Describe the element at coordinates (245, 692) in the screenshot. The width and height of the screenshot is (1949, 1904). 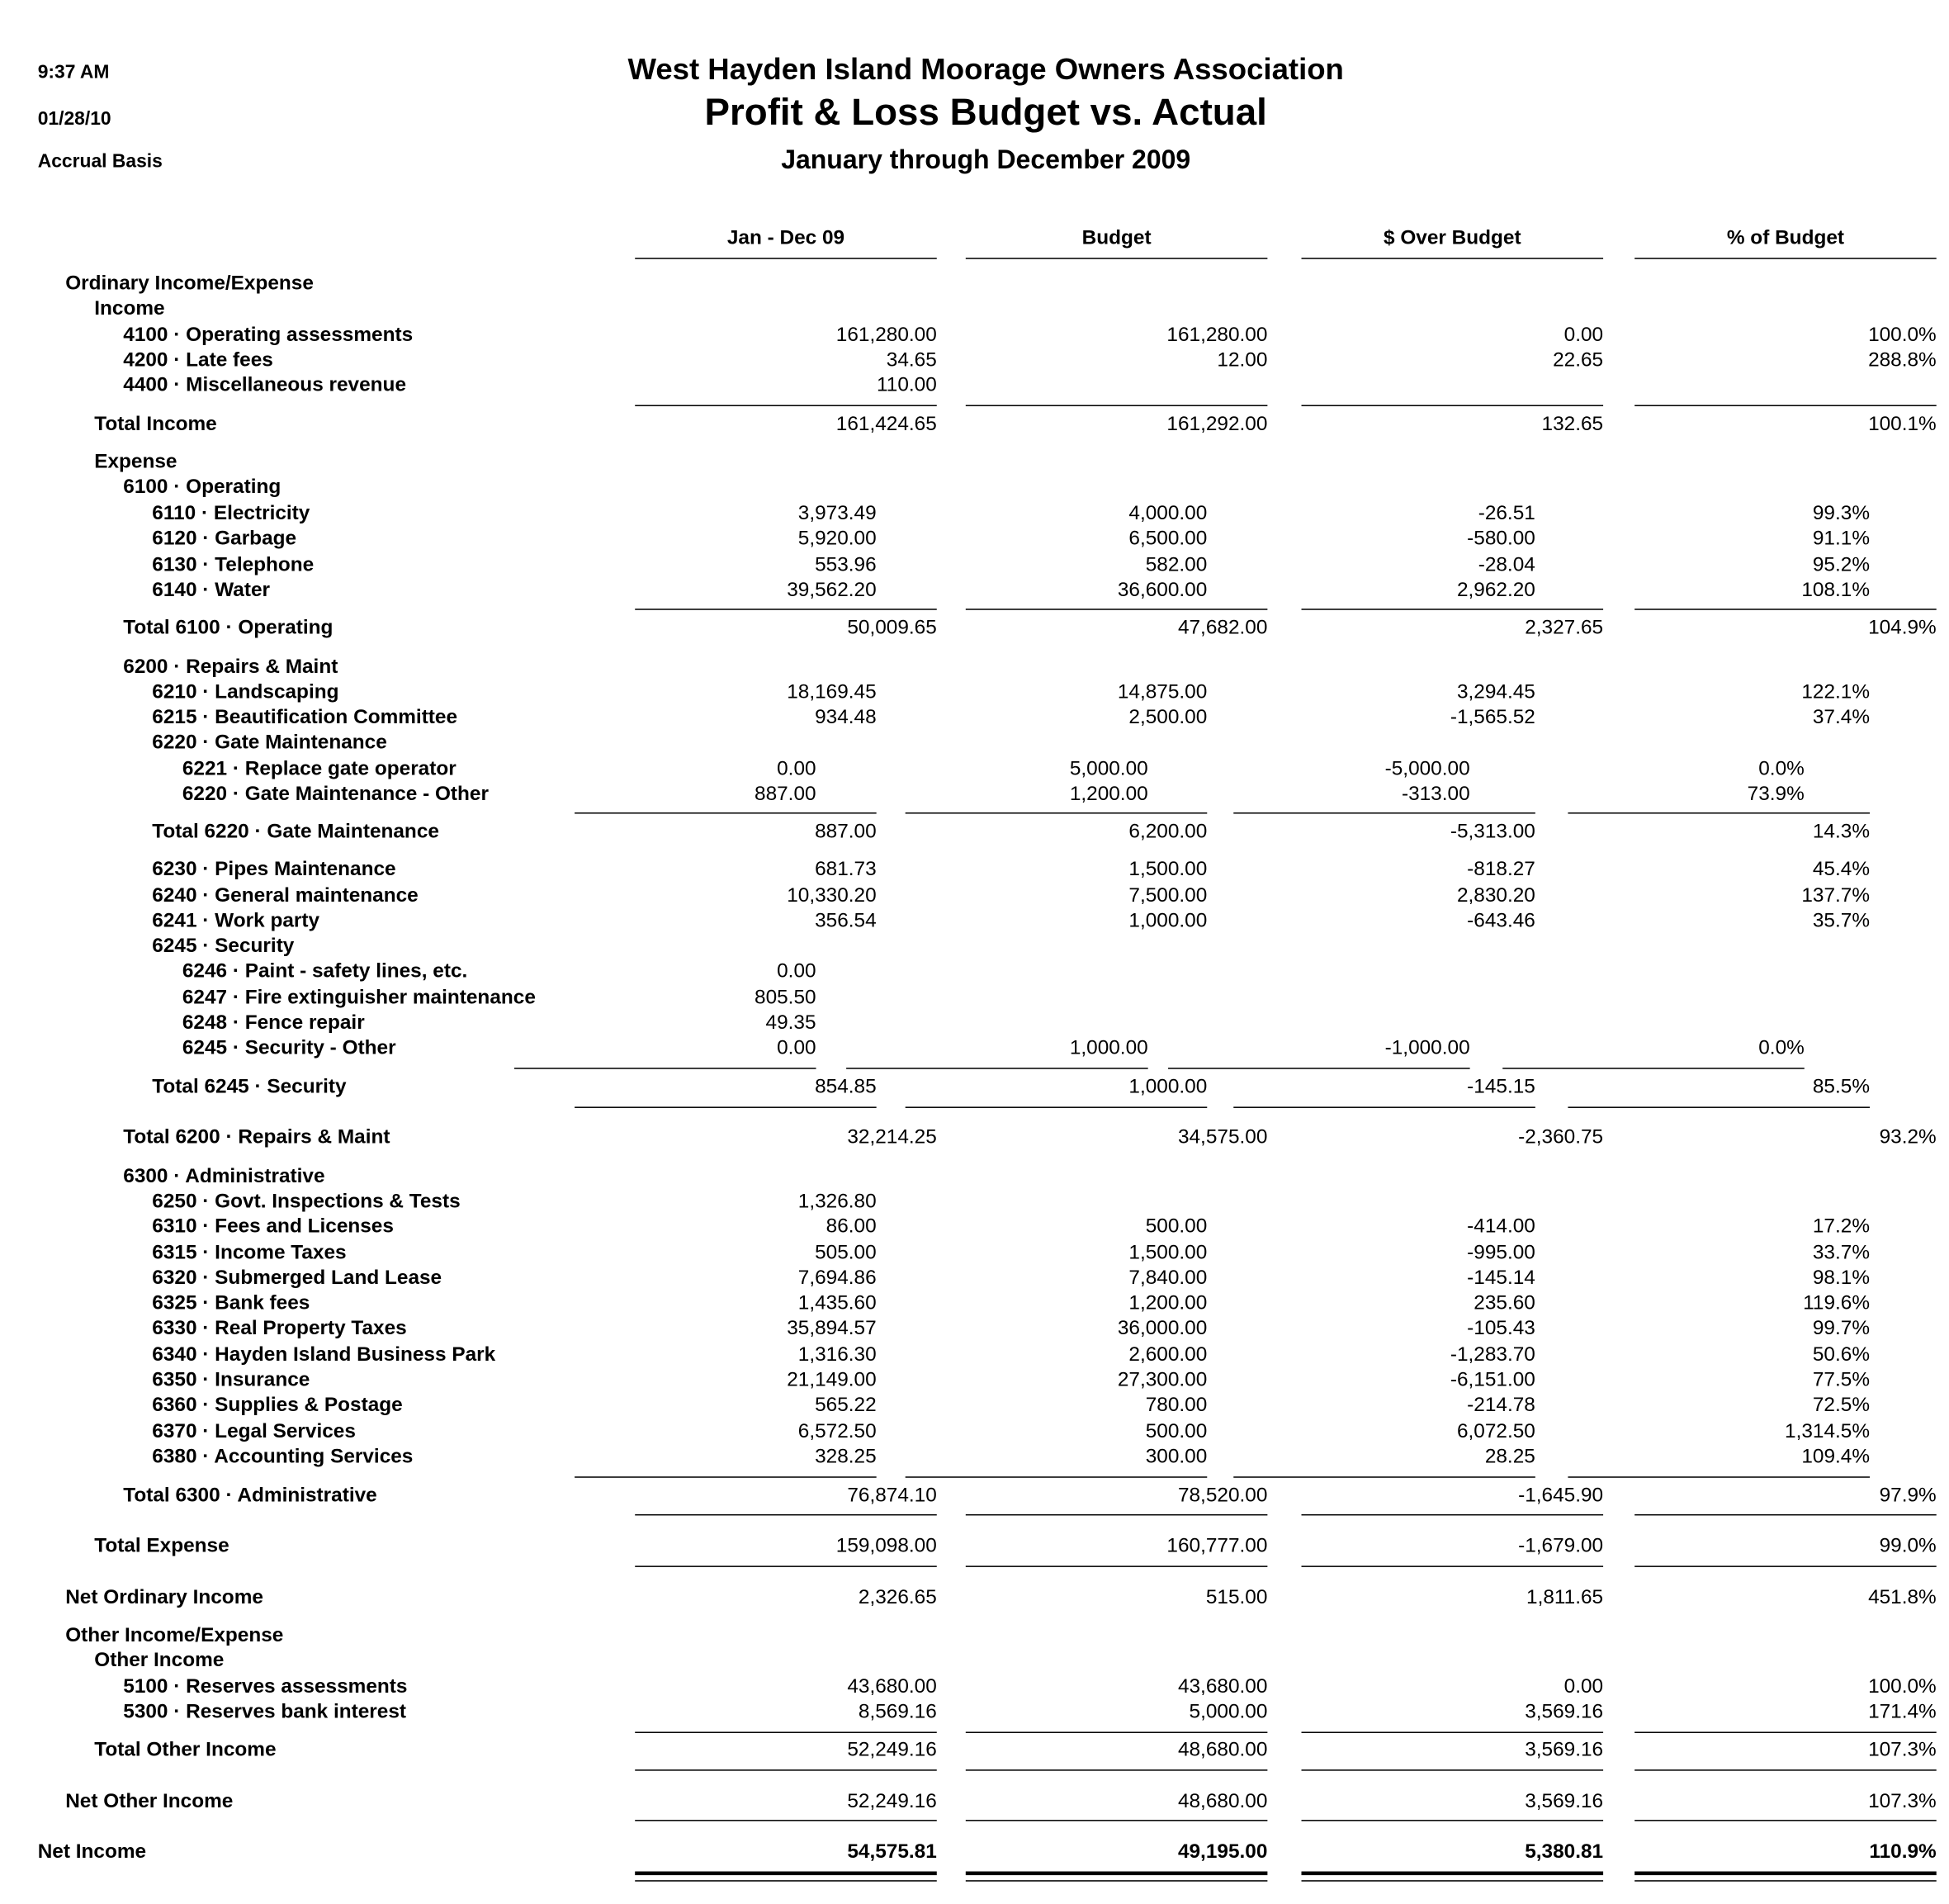
I see `row-label: 6210 · Landscaping` at that location.